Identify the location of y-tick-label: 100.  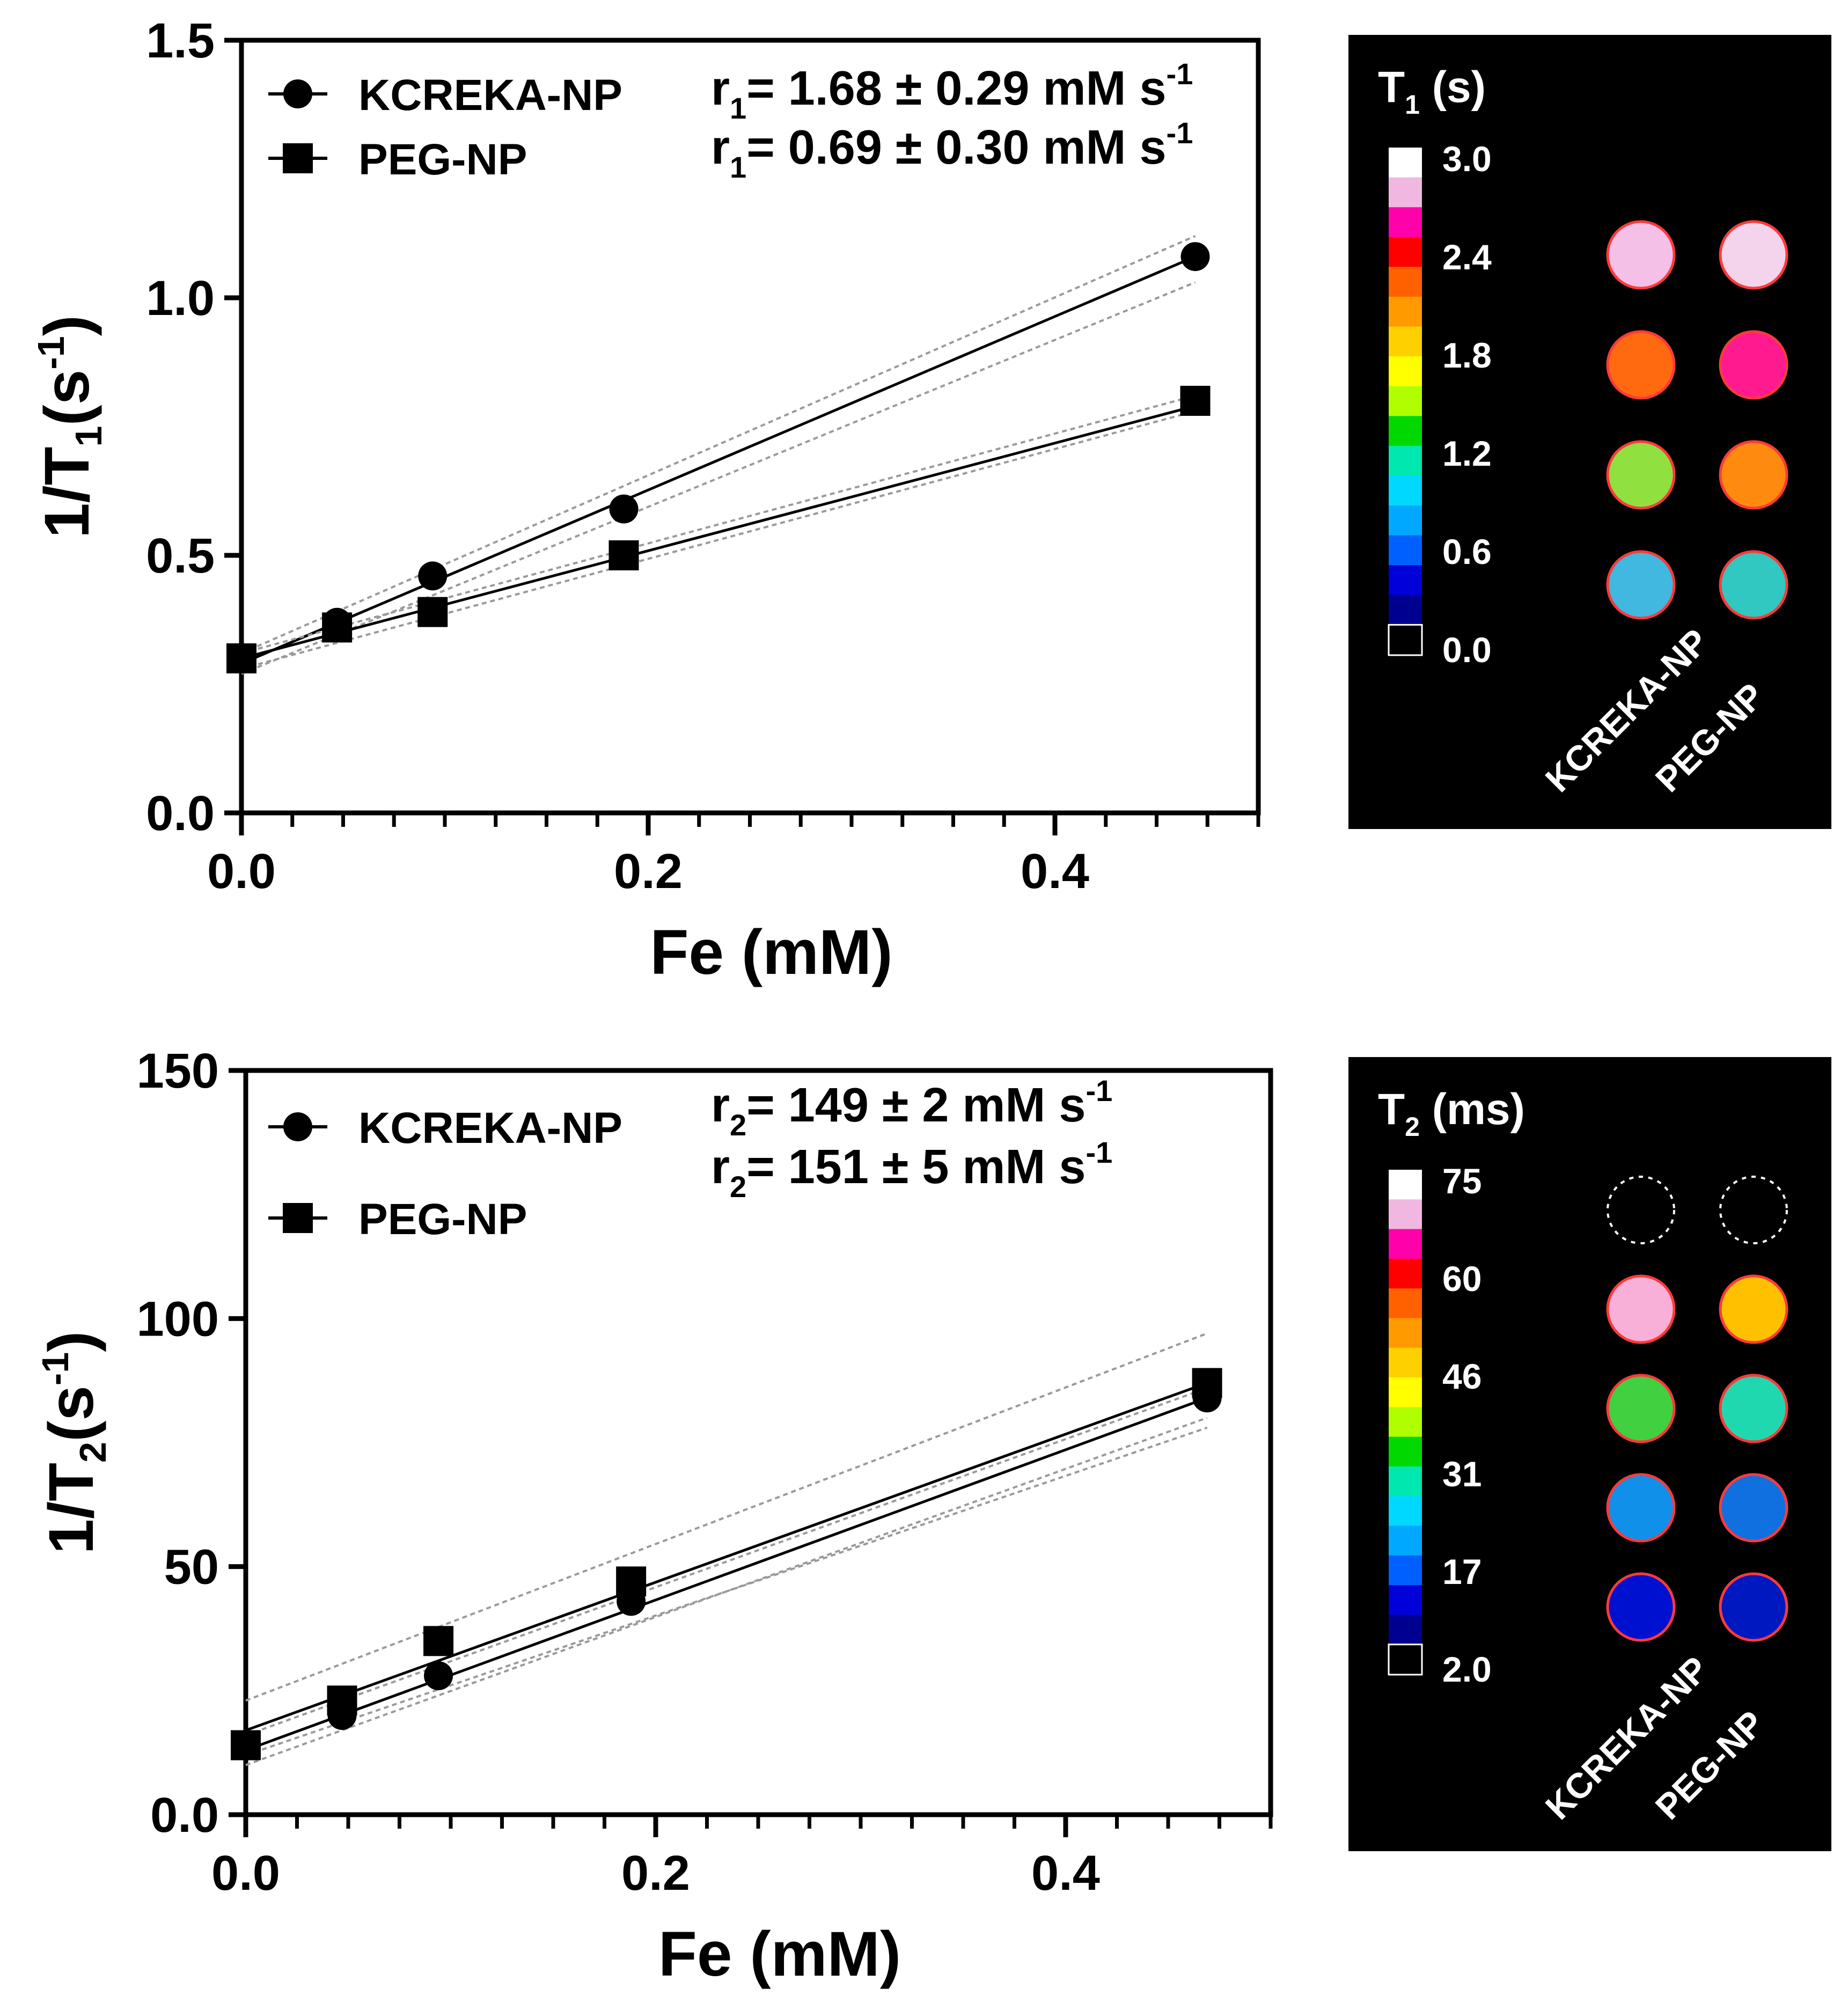
(178, 1319).